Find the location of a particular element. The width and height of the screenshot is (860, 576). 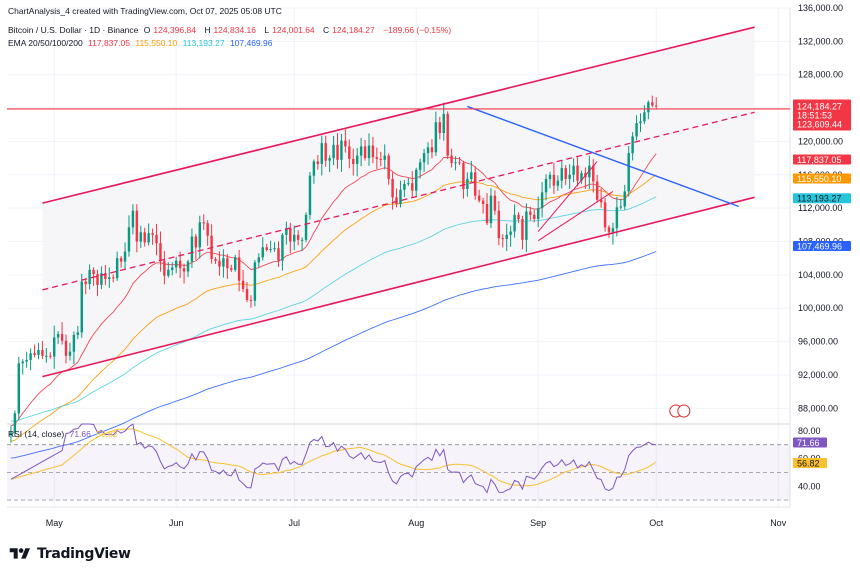

rsi-title: RSI (14, close) is located at coordinates (36, 434).